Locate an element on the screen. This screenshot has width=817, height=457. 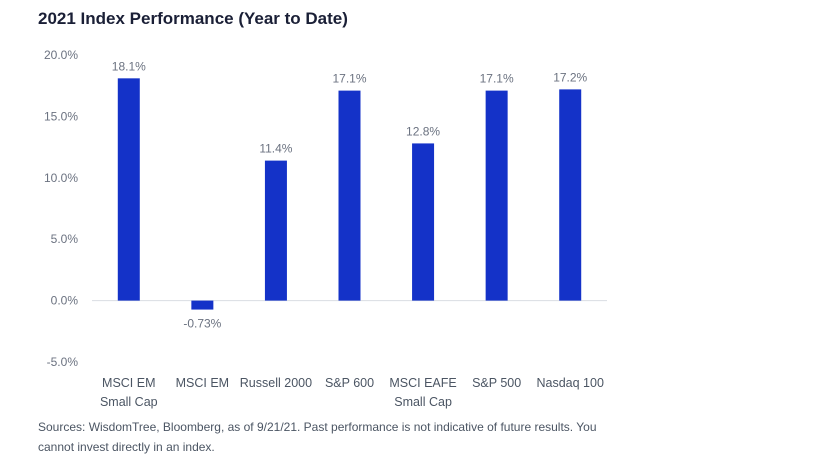
data-label: 12.8% is located at coordinates (423, 131).